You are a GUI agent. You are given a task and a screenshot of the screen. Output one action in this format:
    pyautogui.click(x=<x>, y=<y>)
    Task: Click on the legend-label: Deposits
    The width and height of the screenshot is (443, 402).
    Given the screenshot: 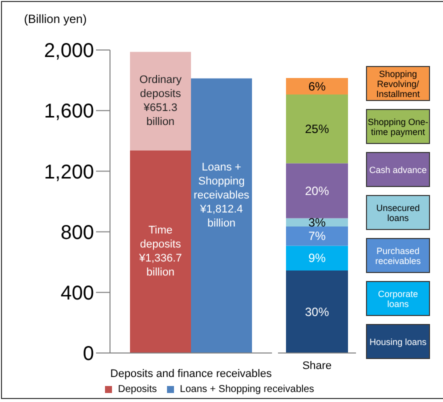 What is the action you would take?
    pyautogui.click(x=137, y=389)
    